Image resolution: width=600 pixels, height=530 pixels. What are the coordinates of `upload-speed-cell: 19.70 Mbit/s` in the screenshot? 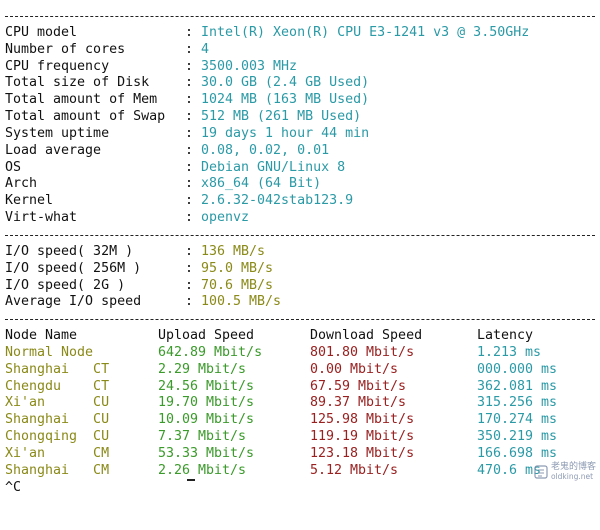 It's located at (206, 403).